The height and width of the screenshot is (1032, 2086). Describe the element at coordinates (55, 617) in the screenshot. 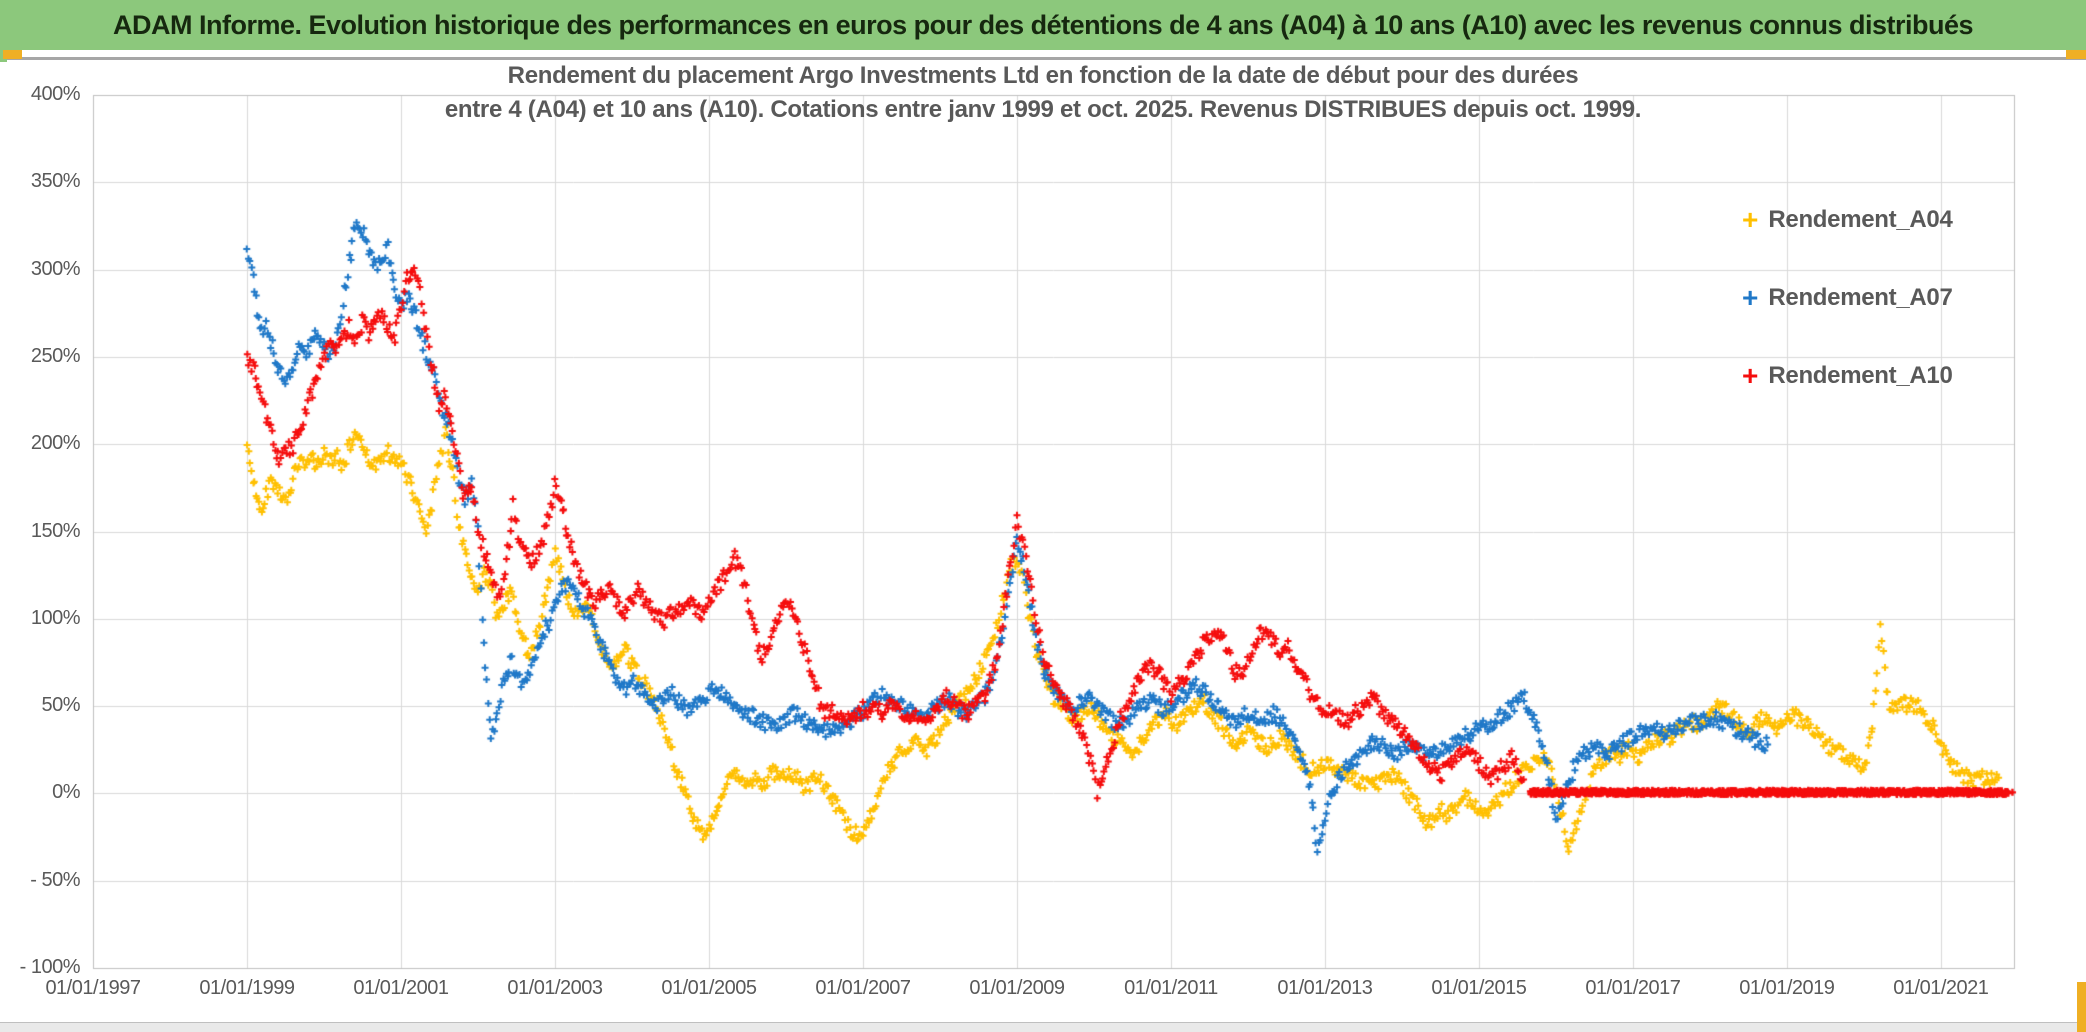

I see `y-tick-label: 100%` at that location.